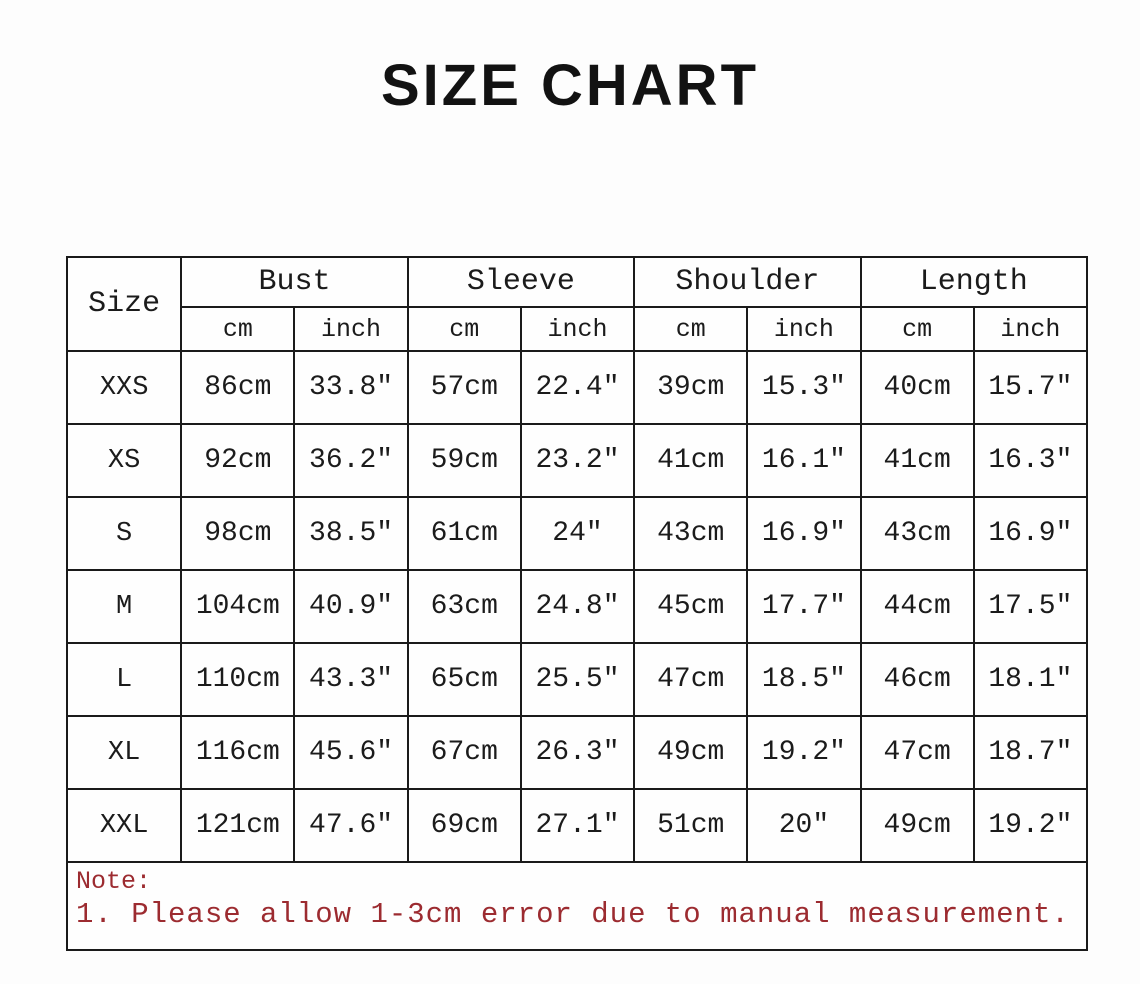 Image resolution: width=1140 pixels, height=984 pixels. What do you see at coordinates (464, 679) in the screenshot?
I see `measurement-cell: 65cm` at bounding box center [464, 679].